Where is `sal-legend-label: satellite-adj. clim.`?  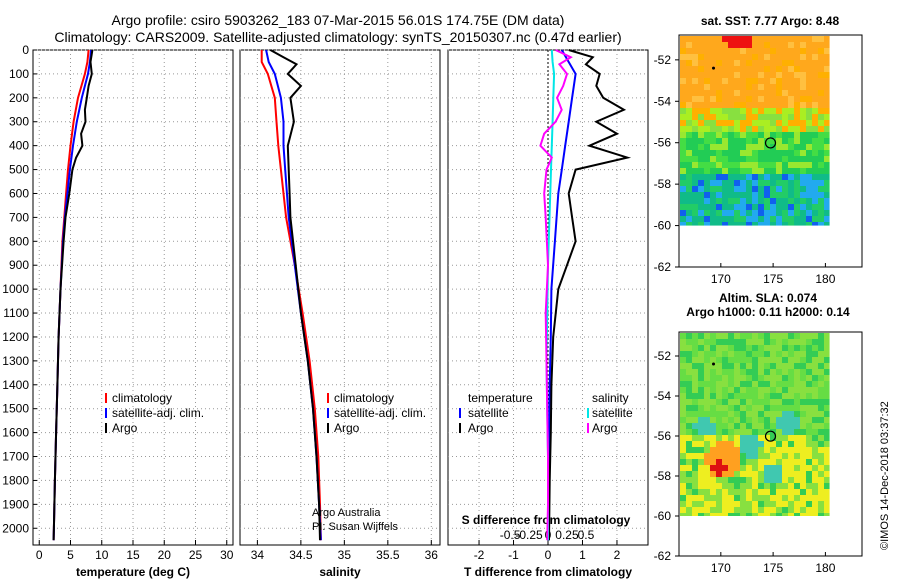
sal-legend-label: satellite-adj. clim. is located at coordinates (380, 413).